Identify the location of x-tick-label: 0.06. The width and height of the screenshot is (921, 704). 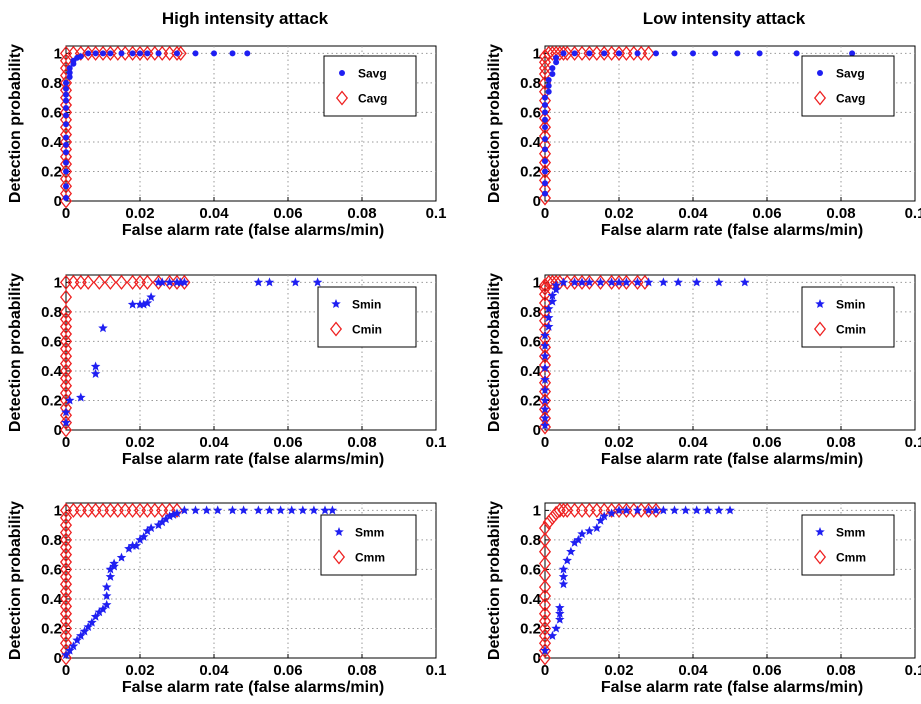
(287, 442).